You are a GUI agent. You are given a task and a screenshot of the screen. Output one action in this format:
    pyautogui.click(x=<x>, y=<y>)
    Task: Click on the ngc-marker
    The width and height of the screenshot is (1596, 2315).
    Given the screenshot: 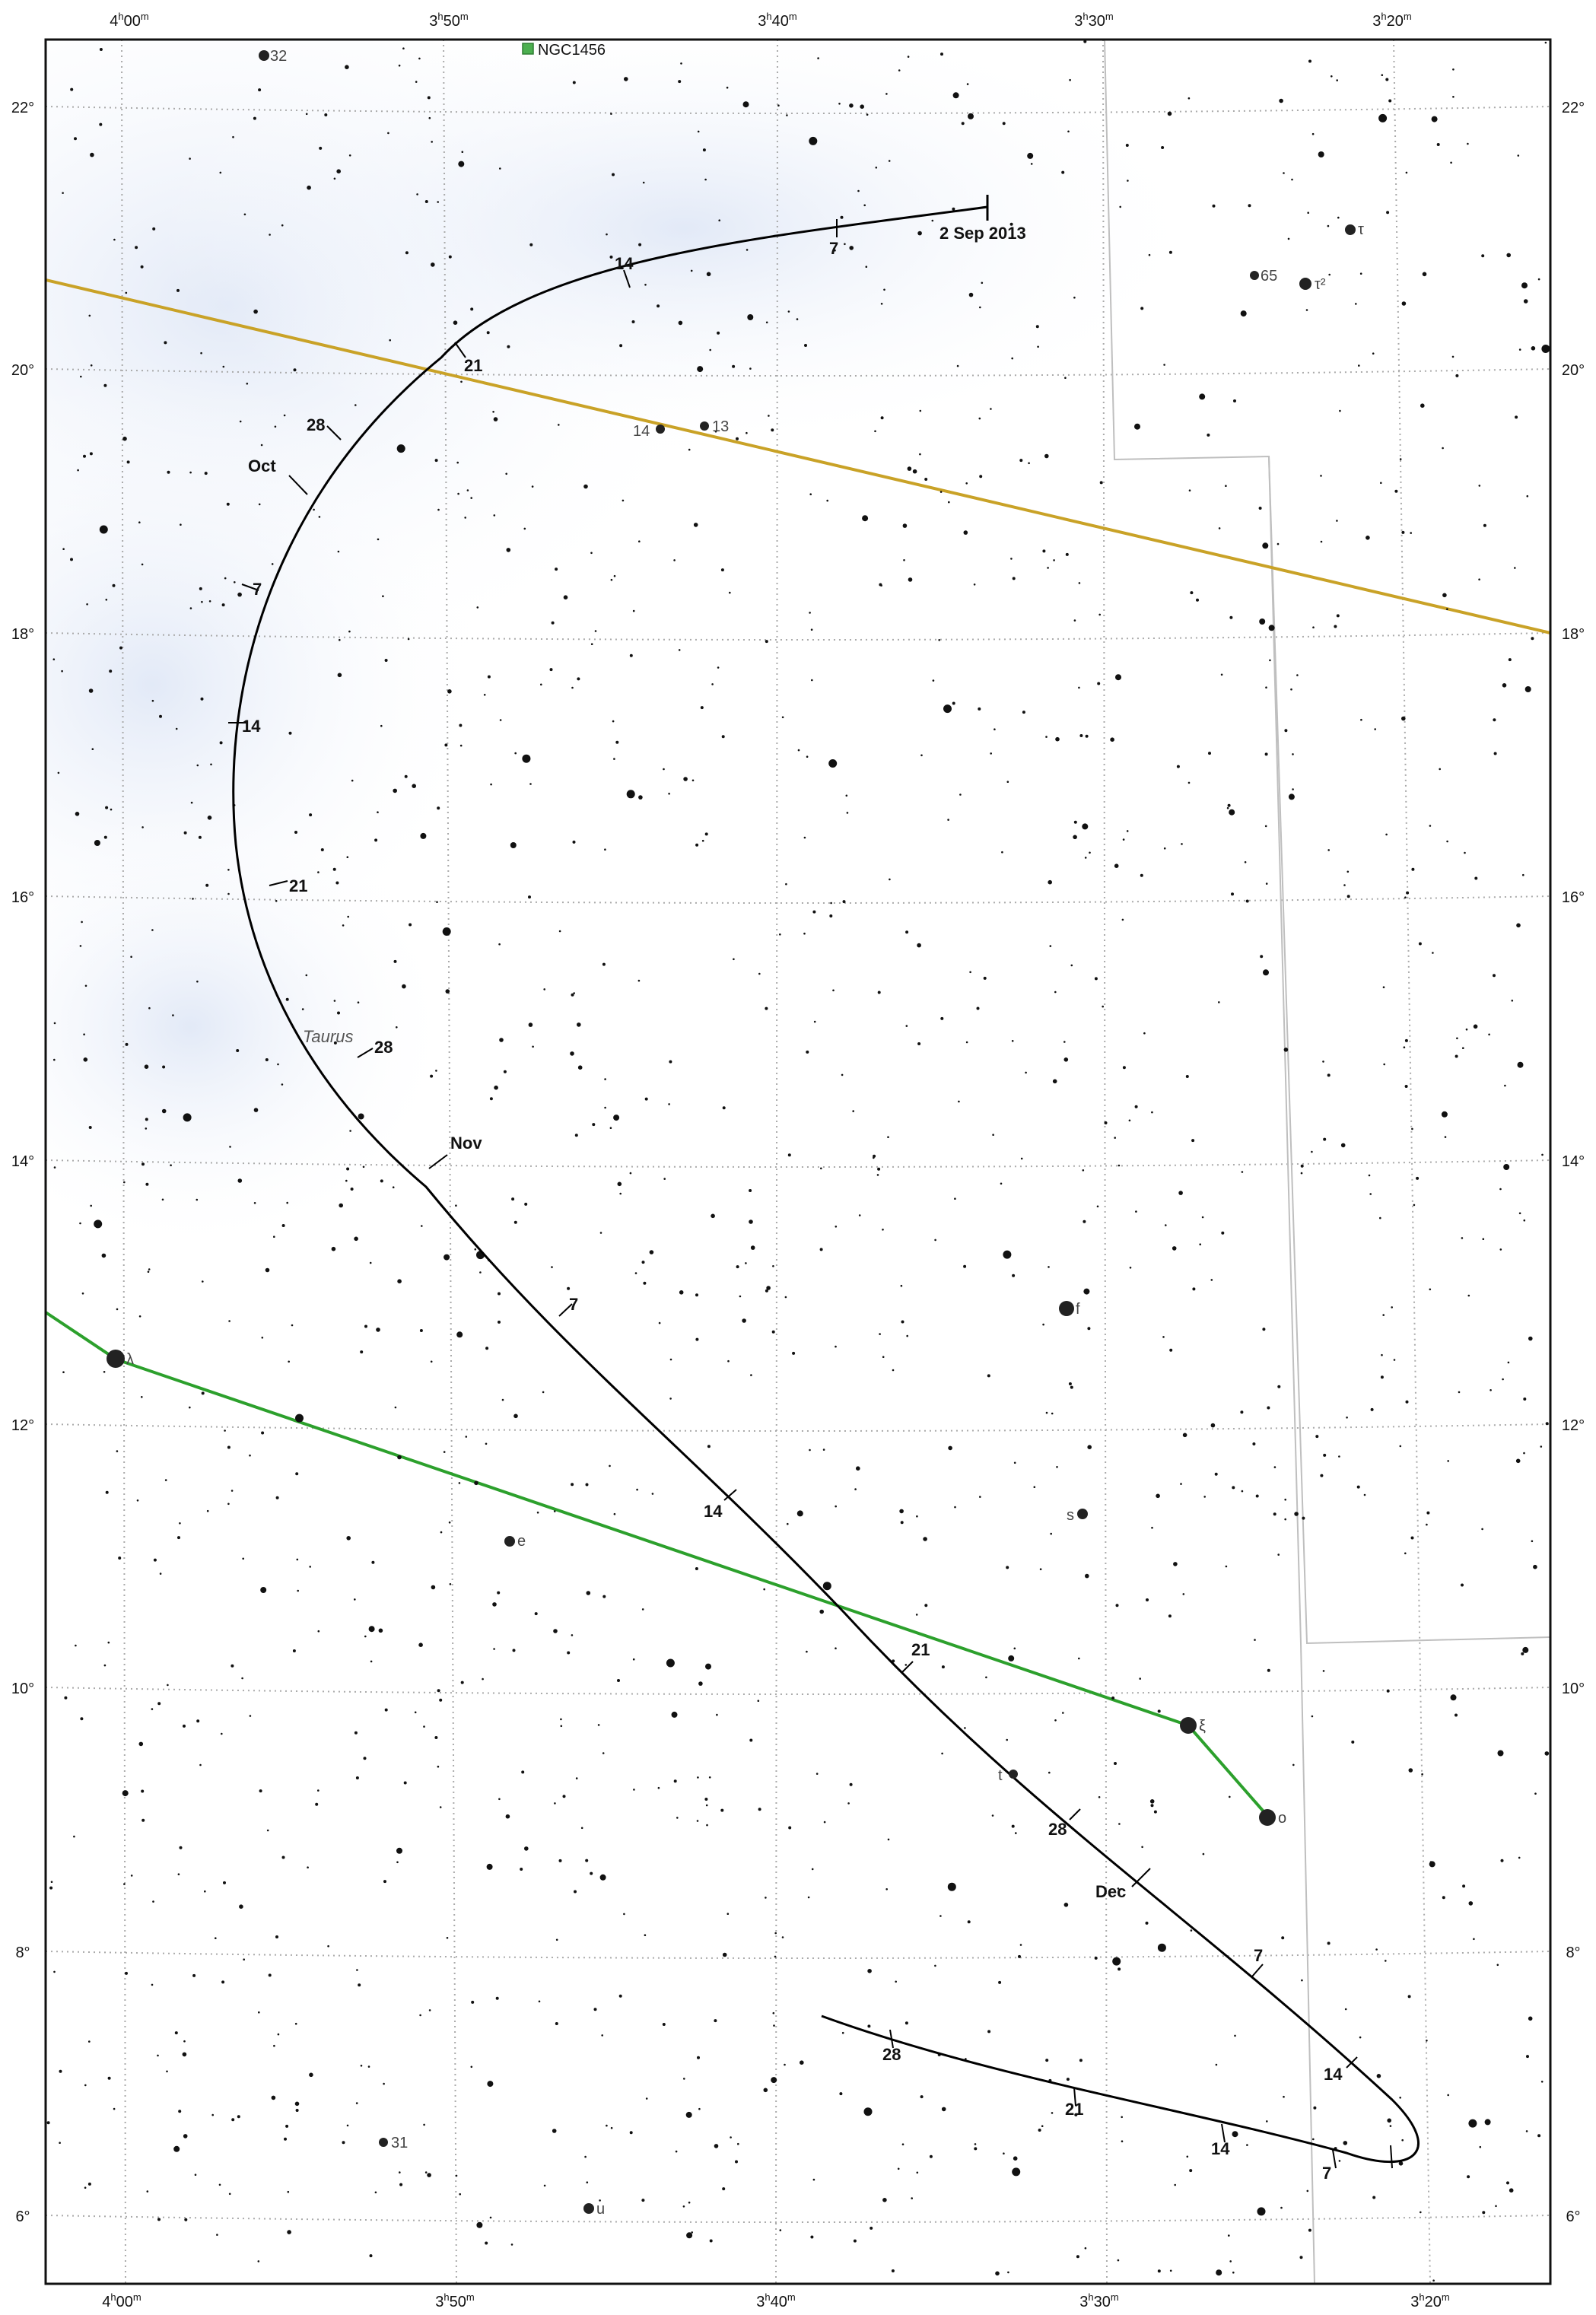 What is the action you would take?
    pyautogui.click(x=528, y=49)
    